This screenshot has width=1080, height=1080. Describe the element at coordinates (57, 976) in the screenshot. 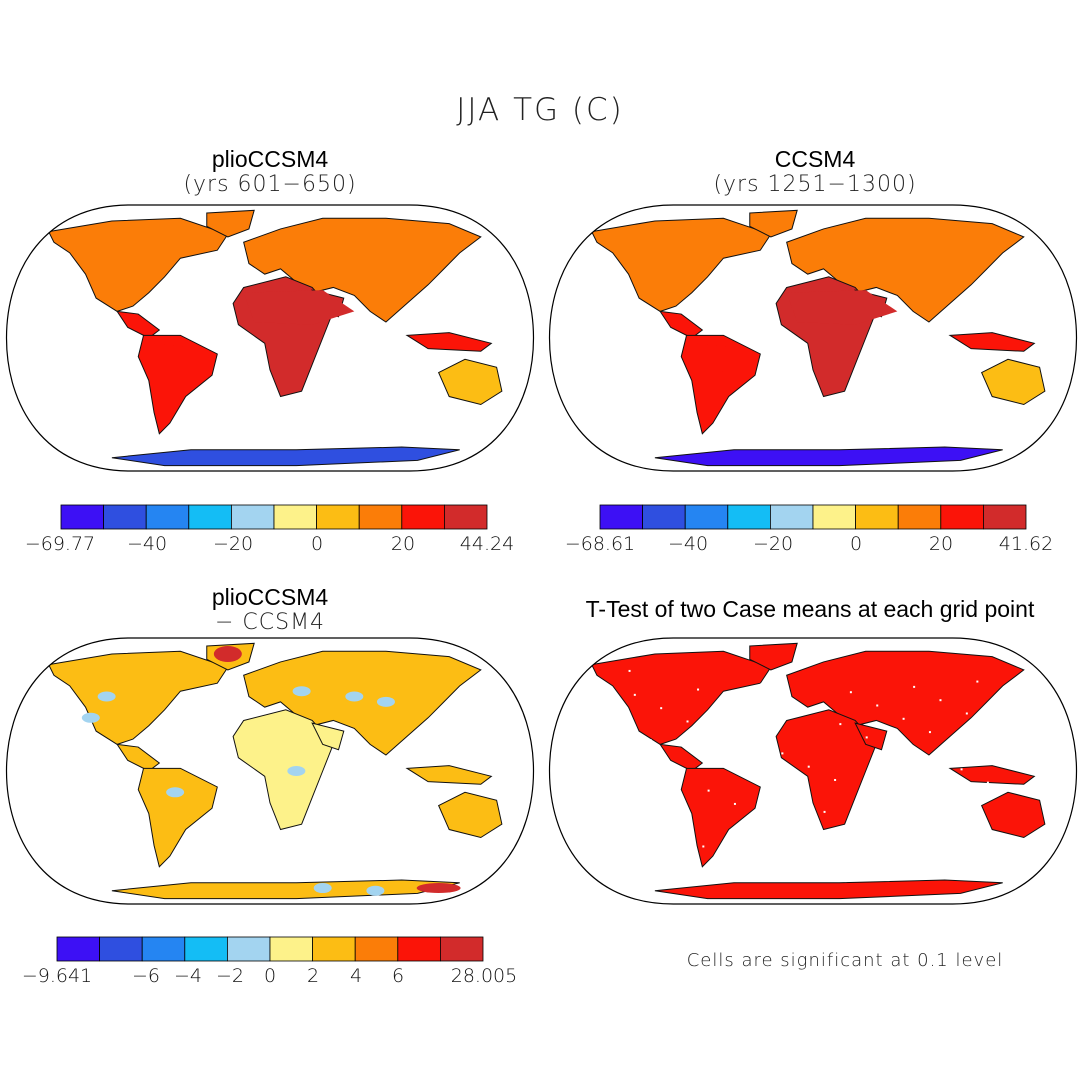

I see `colorbar-3-label-0: −9.641` at that location.